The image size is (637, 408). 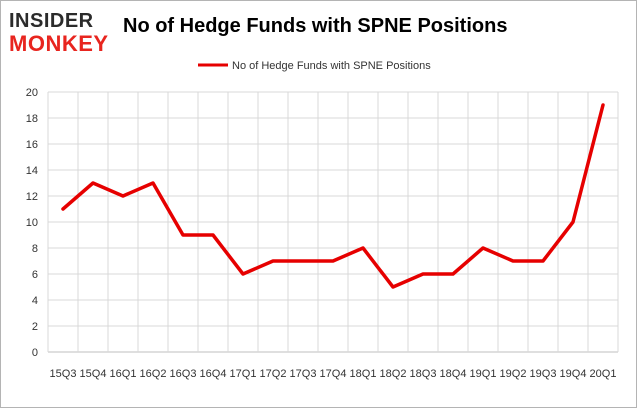 What do you see at coordinates (603, 374) in the screenshot?
I see `x-tick-label: 20Q1` at bounding box center [603, 374].